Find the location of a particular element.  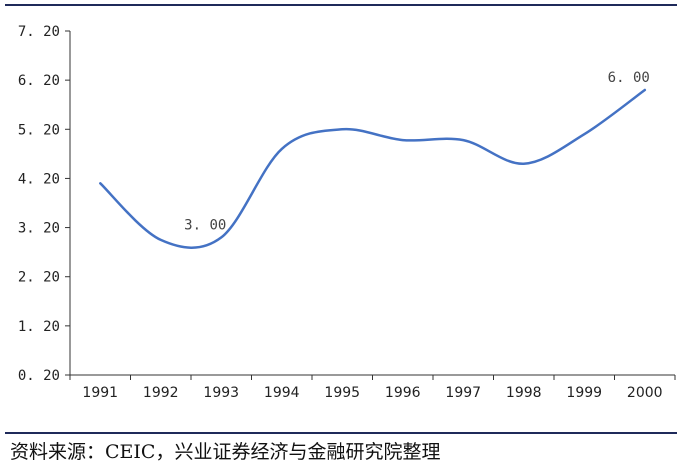

y-tick-label: 1. 20 is located at coordinates (39, 327).